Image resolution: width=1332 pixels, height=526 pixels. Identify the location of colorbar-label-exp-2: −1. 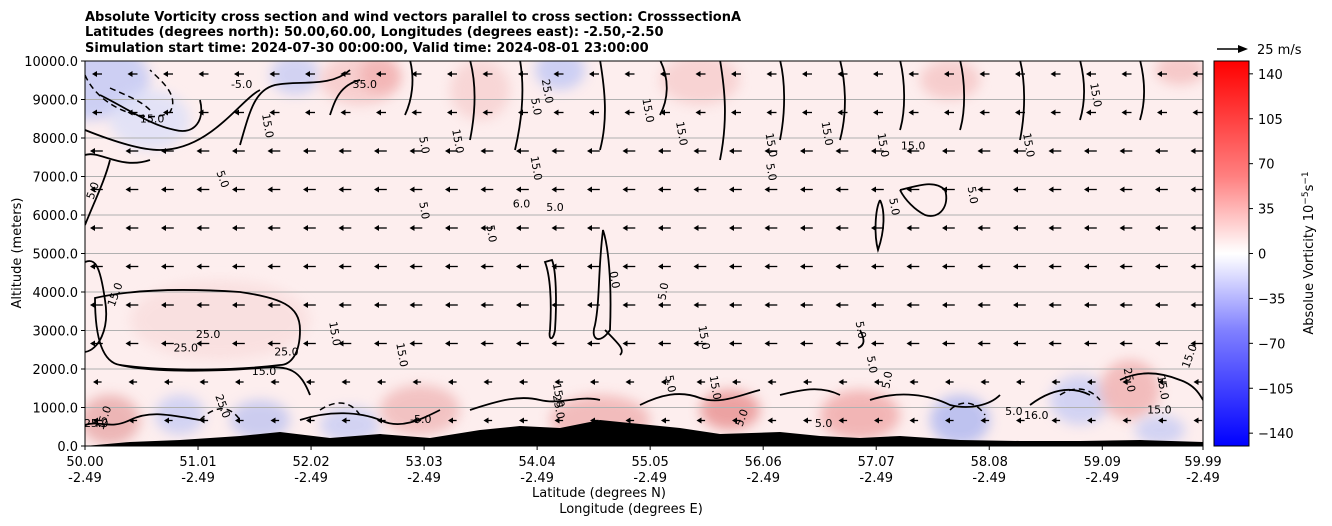
(1306, 177).